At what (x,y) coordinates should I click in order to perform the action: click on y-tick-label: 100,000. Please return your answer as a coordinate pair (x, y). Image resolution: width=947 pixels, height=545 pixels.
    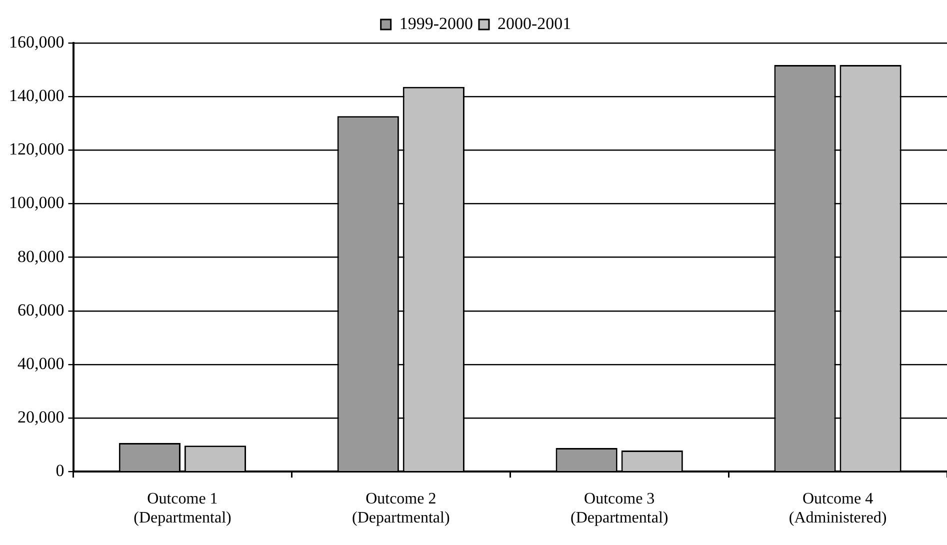
    Looking at the image, I should click on (36, 202).